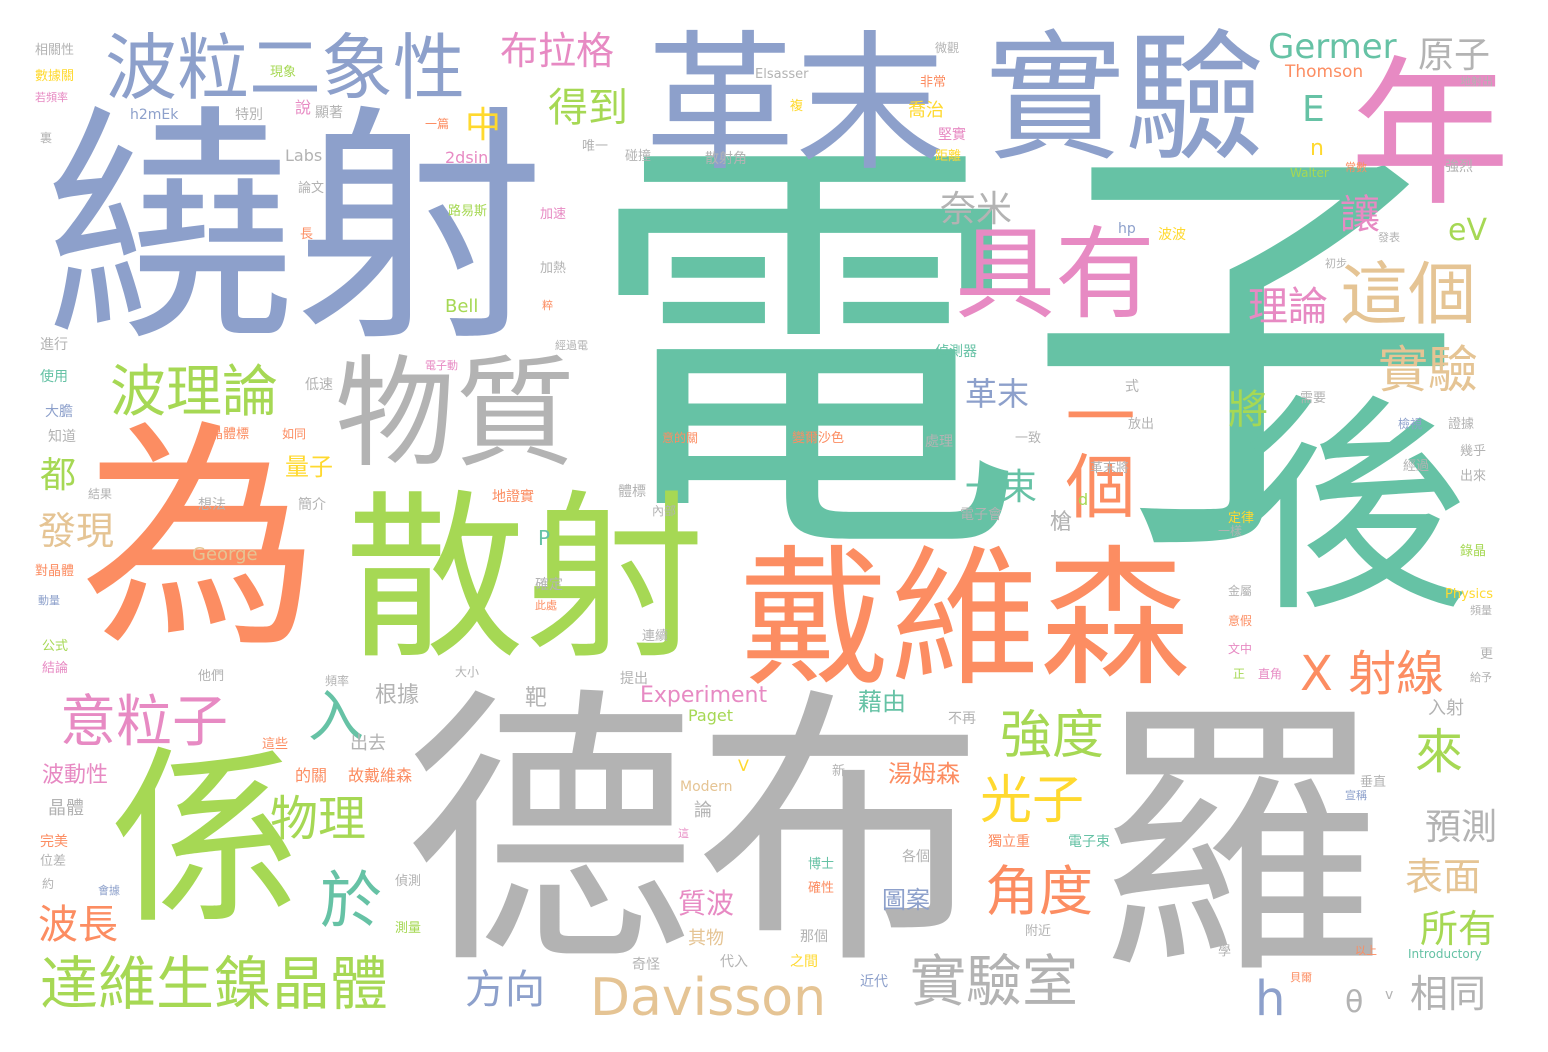  Describe the element at coordinates (1230, 531) in the screenshot. I see `word: 一樣` at that location.